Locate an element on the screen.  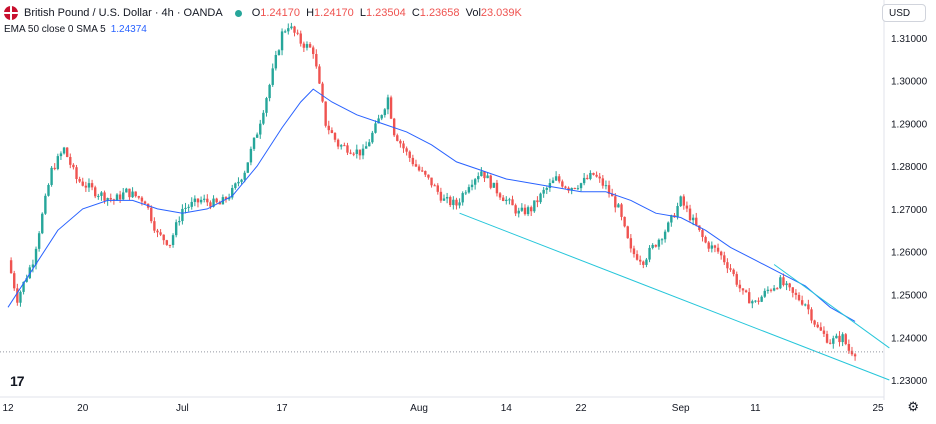
gear-icon: ⚙ is located at coordinates (913, 406).